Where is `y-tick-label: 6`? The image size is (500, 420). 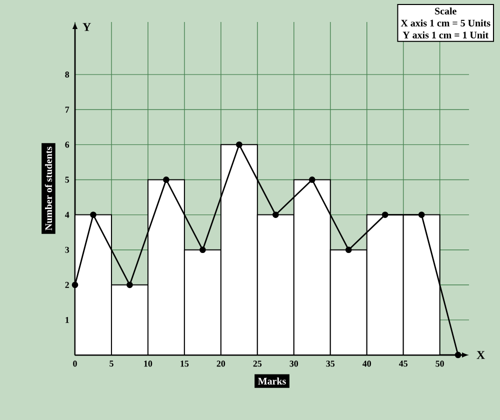
y-tick-label: 6 is located at coordinates (67, 145).